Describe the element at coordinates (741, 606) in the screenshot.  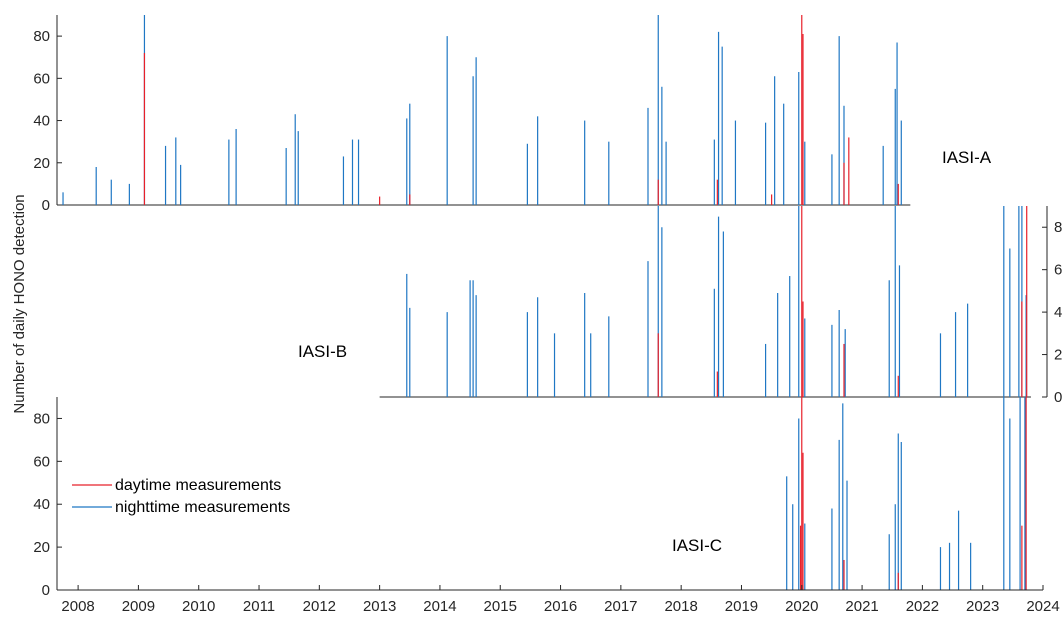
I see `x-tick-label: 2019` at that location.